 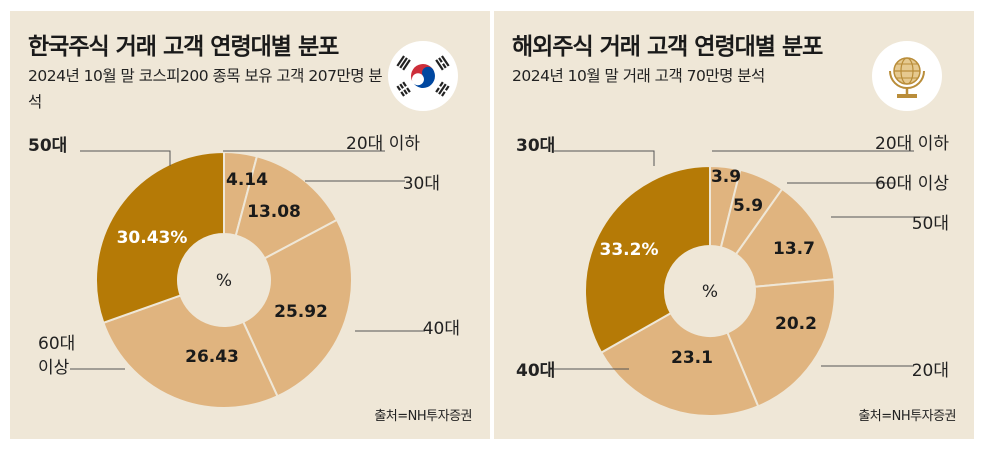 I want to click on category-label: 20대, so click(x=930, y=371).